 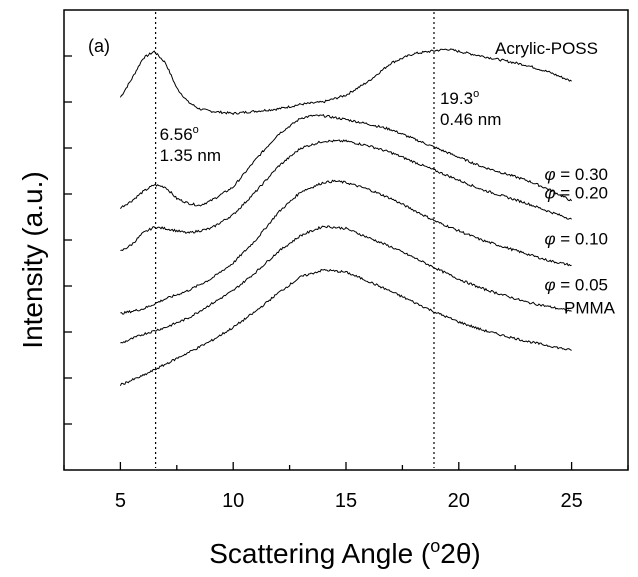 I want to click on x-axis-title: Scattering Angle (o2θ), so click(x=345, y=552).